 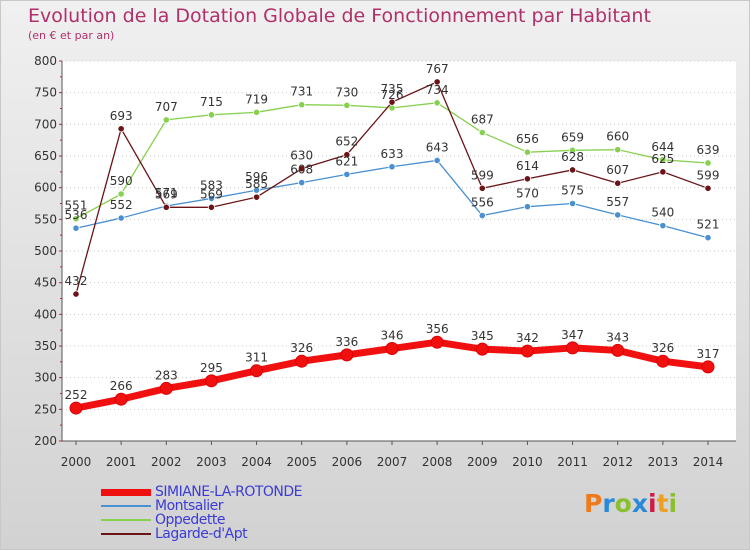 What do you see at coordinates (301, 92) in the screenshot?
I see `data-label: 731` at bounding box center [301, 92].